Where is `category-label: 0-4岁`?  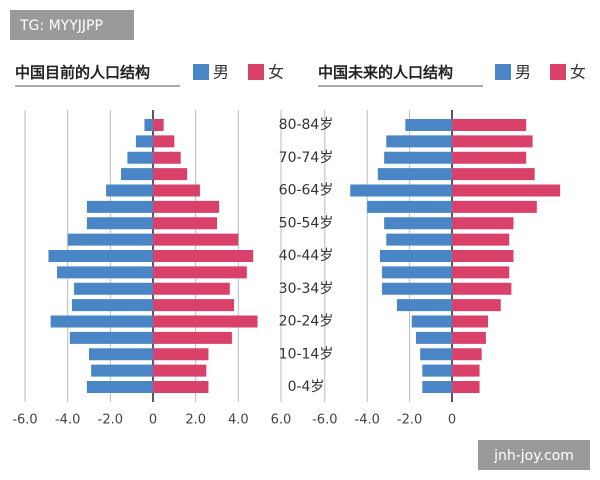
category-label: 0-4岁 is located at coordinates (306, 387).